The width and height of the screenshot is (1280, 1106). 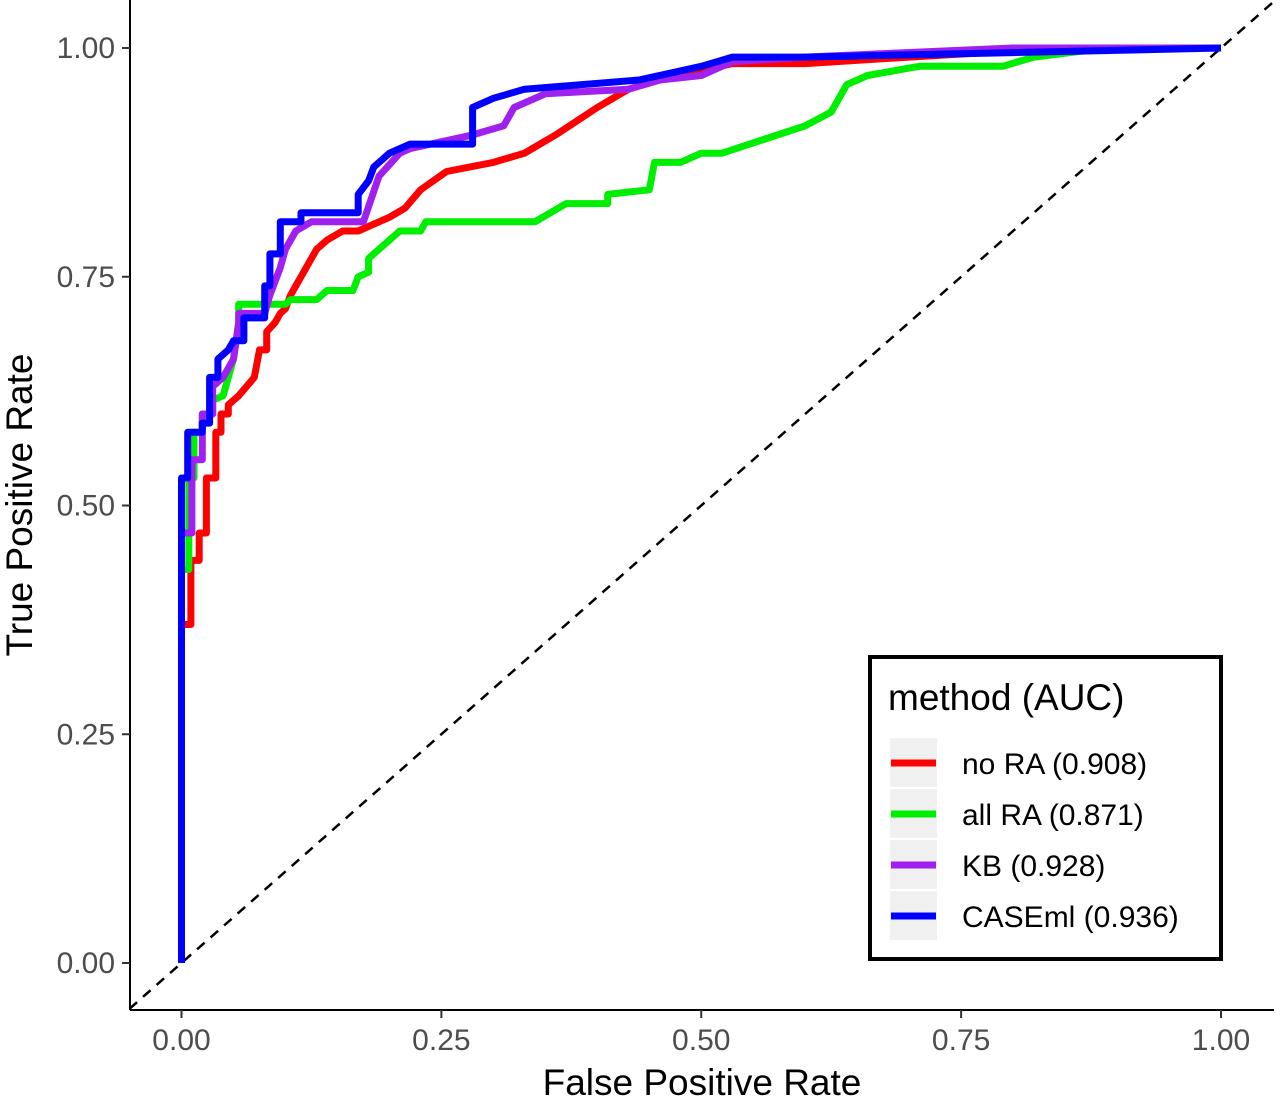 I want to click on x-tick-label: 0.50, so click(x=701, y=1040).